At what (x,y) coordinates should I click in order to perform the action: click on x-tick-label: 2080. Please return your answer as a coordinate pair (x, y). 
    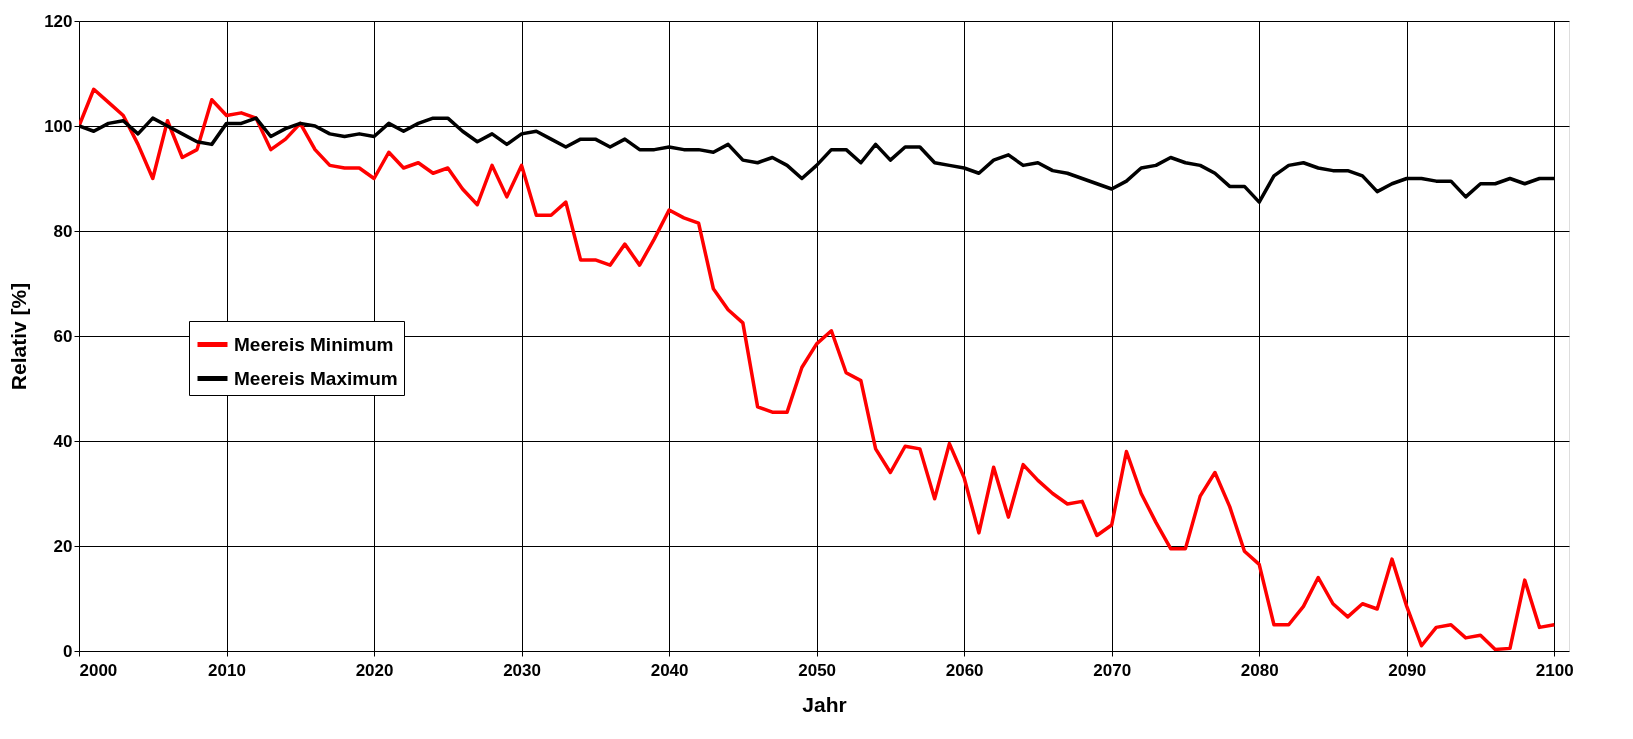
    Looking at the image, I should click on (1259, 670).